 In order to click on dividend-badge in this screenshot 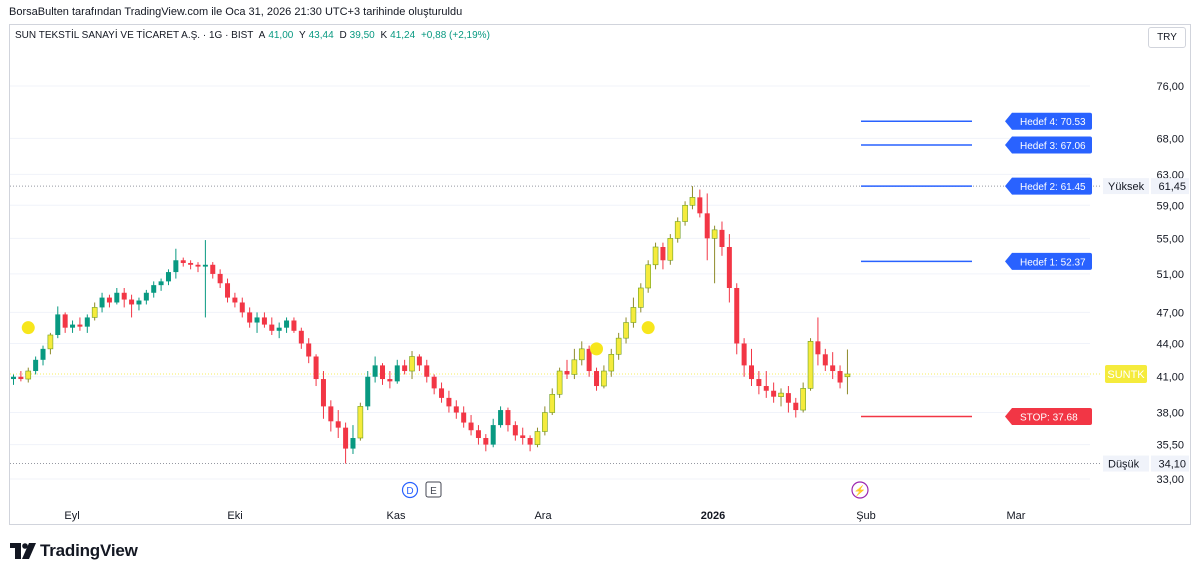, I will do `click(410, 490)`.